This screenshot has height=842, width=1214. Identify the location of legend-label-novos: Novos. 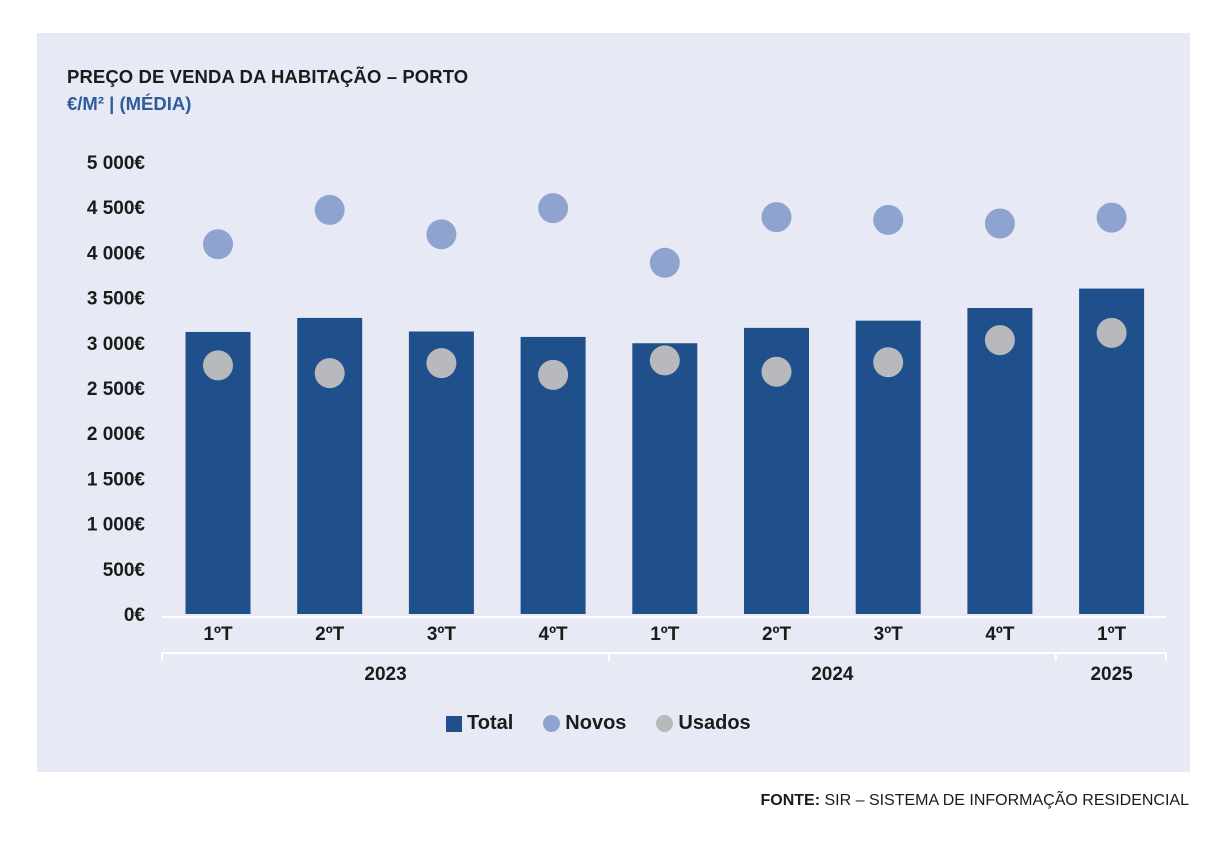
(596, 723).